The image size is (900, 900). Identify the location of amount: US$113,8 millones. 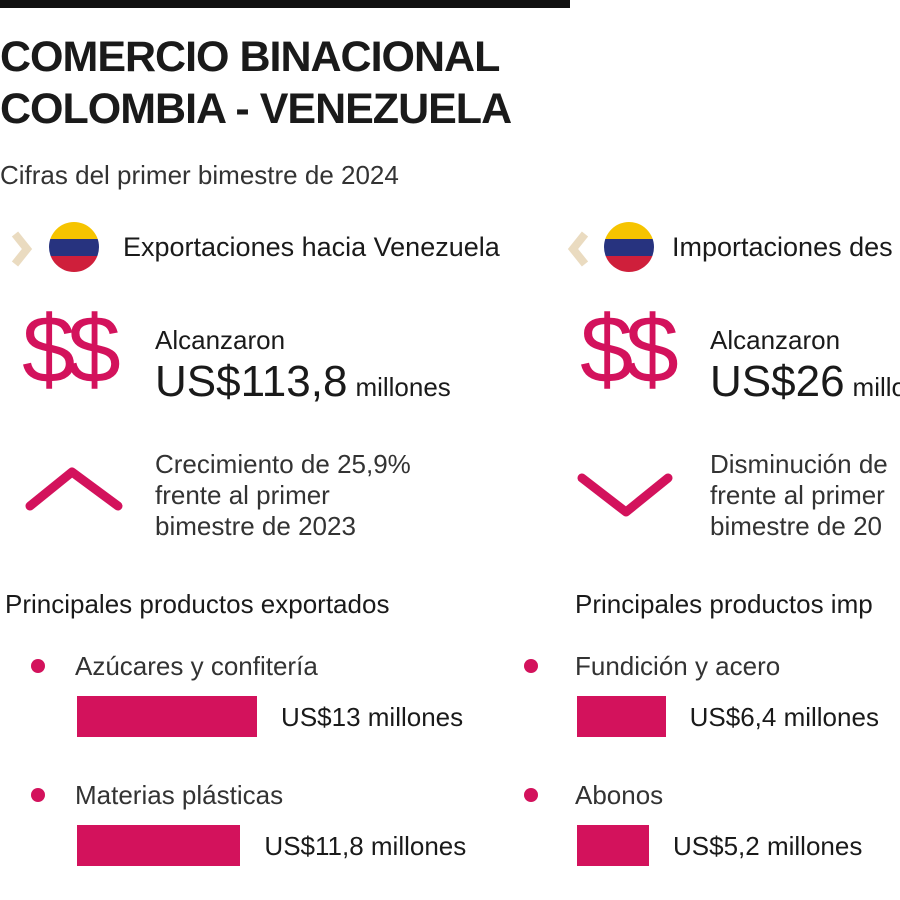
(303, 382).